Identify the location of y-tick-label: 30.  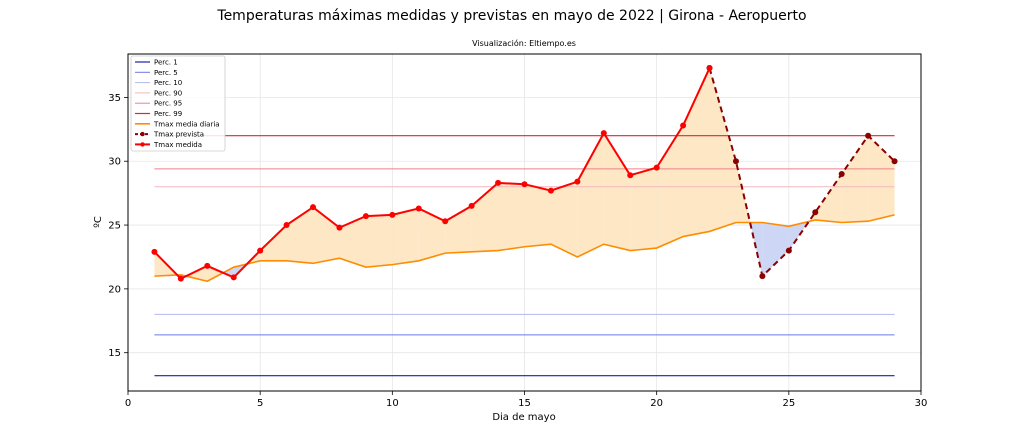
(114, 162).